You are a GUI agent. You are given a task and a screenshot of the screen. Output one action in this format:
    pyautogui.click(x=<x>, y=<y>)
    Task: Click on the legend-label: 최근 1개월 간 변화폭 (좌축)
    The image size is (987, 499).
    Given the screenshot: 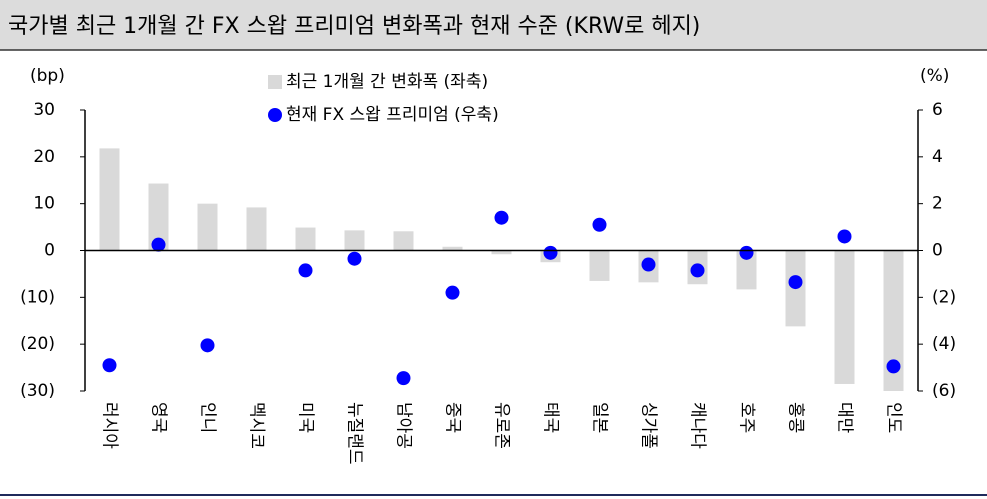 What is the action you would take?
    pyautogui.click(x=387, y=82)
    